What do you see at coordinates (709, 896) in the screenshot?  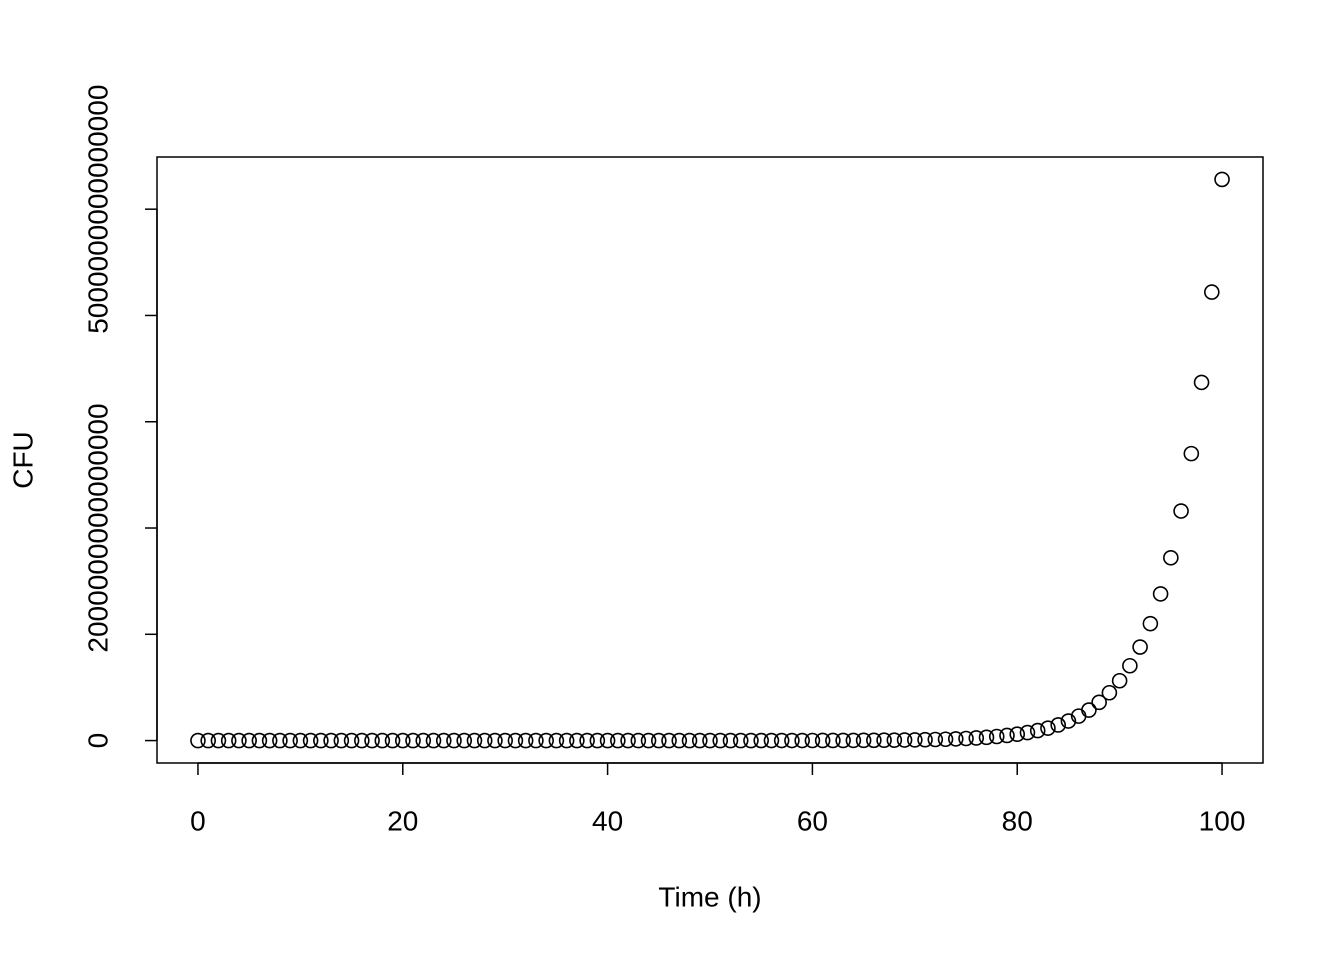 I see `x-axis-label: Time (h)` at bounding box center [709, 896].